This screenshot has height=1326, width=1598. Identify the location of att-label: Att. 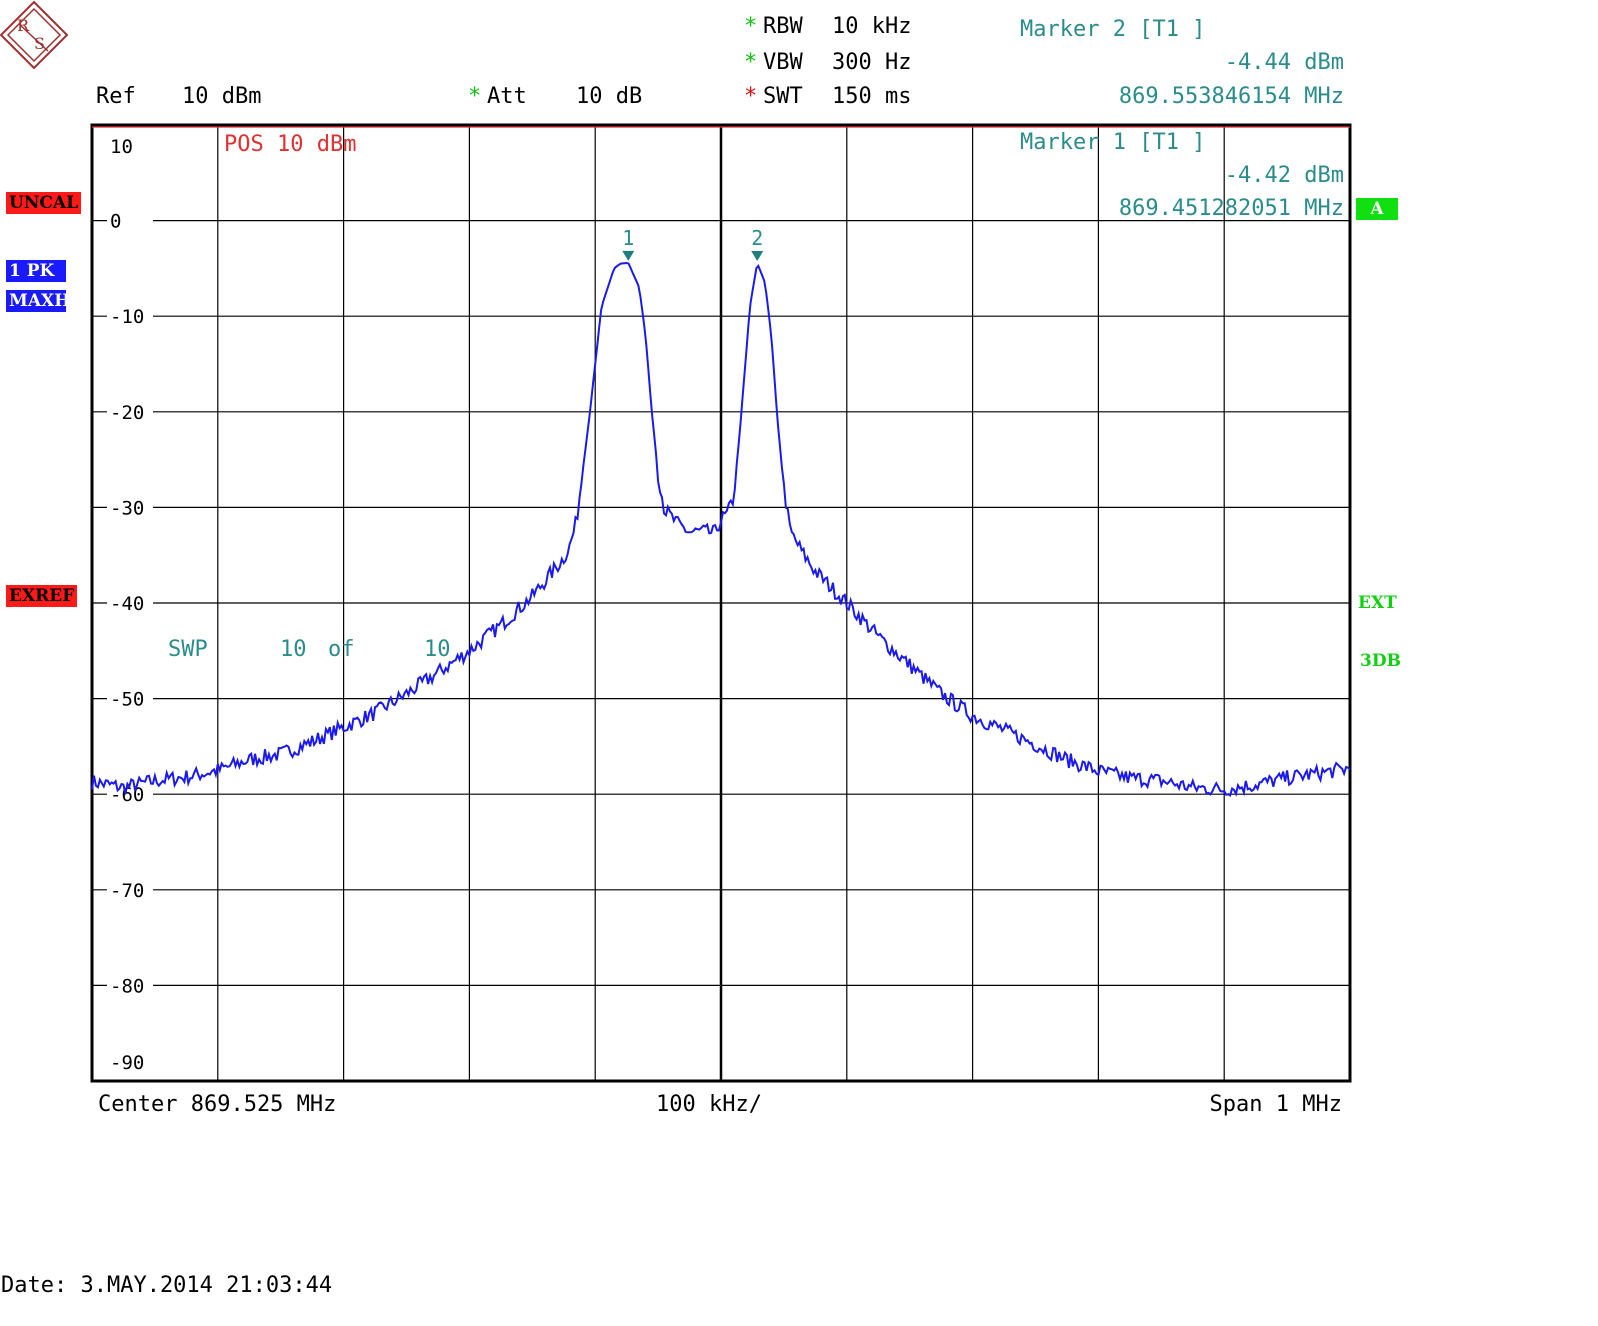
(507, 96).